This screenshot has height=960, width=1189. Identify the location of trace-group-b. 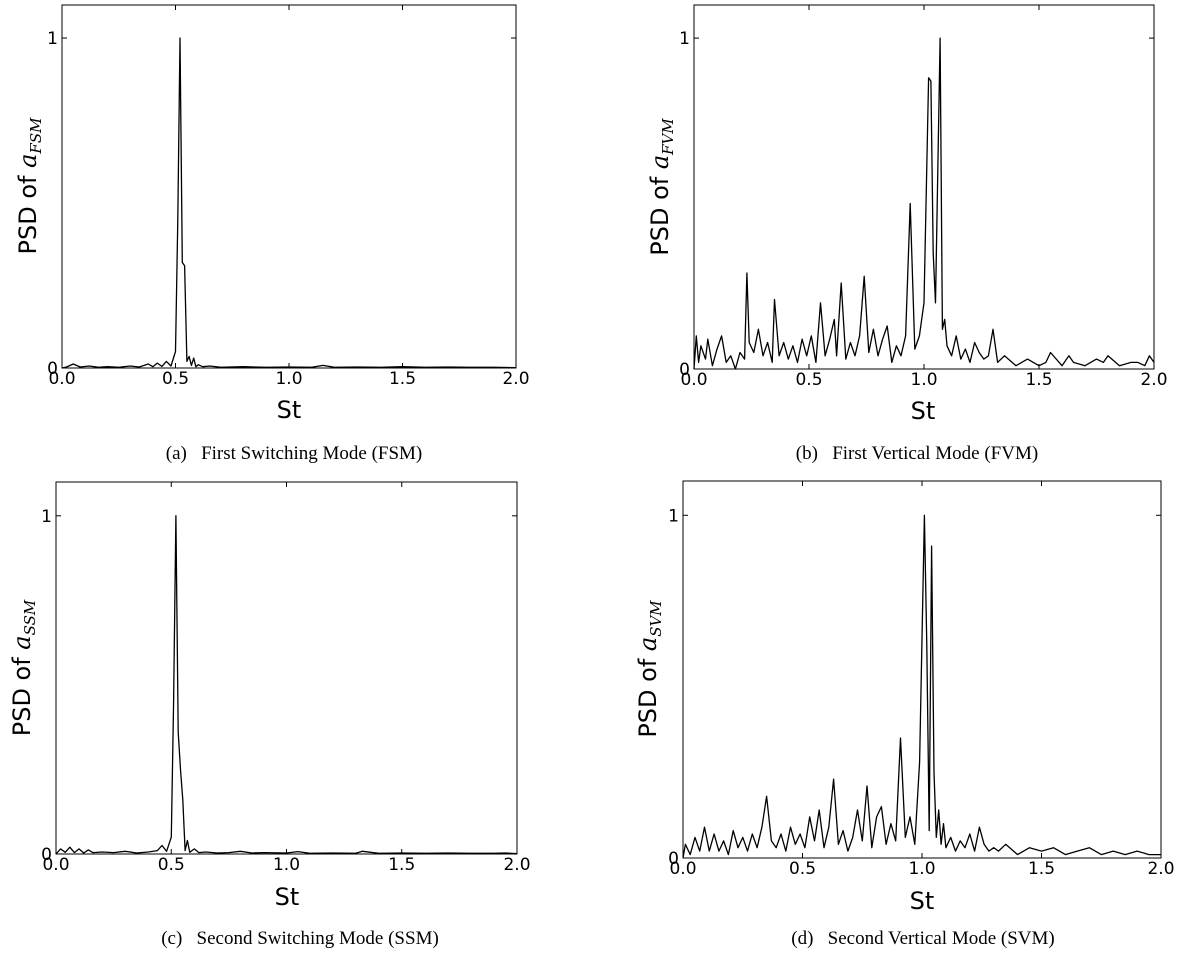
(924, 203).